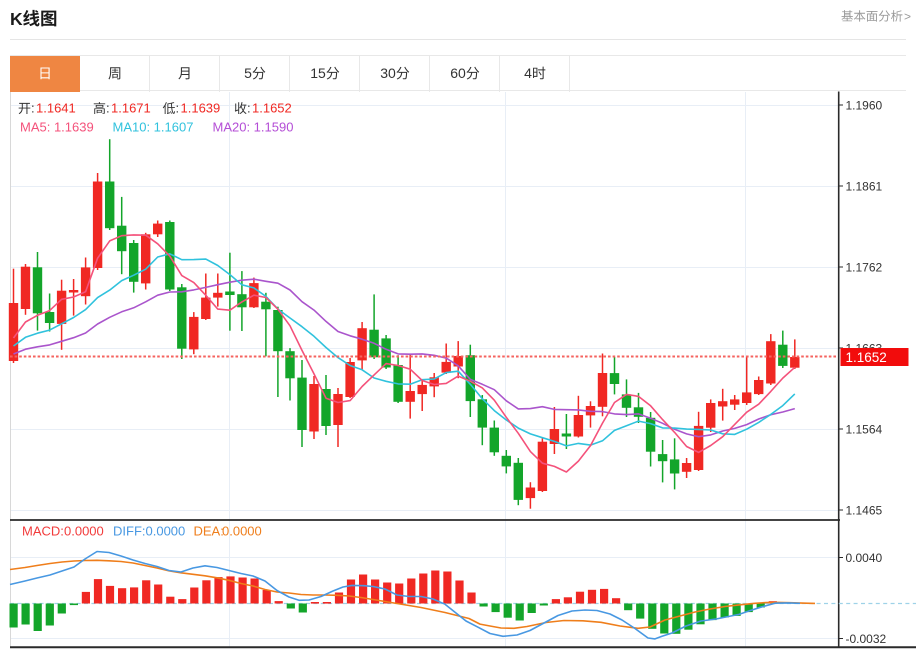 The height and width of the screenshot is (652, 916). Describe the element at coordinates (201, 108) in the screenshot. I see `svg-text: 1.1639` at that location.